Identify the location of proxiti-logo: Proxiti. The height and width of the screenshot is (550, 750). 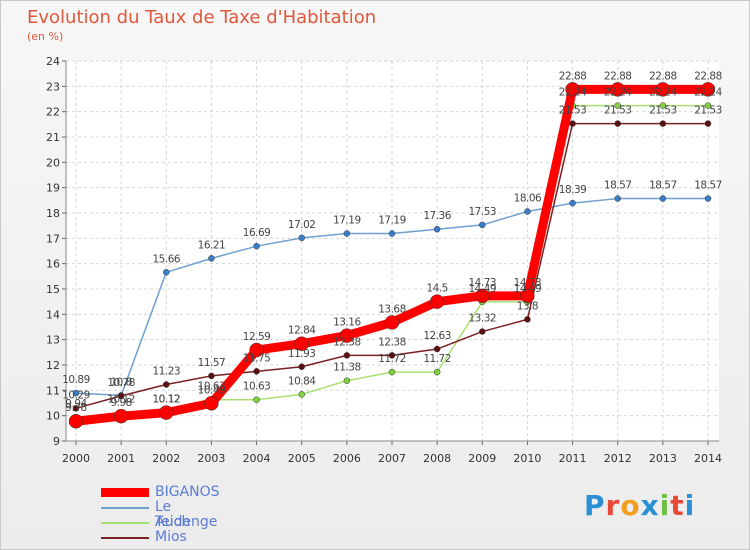
(640, 505).